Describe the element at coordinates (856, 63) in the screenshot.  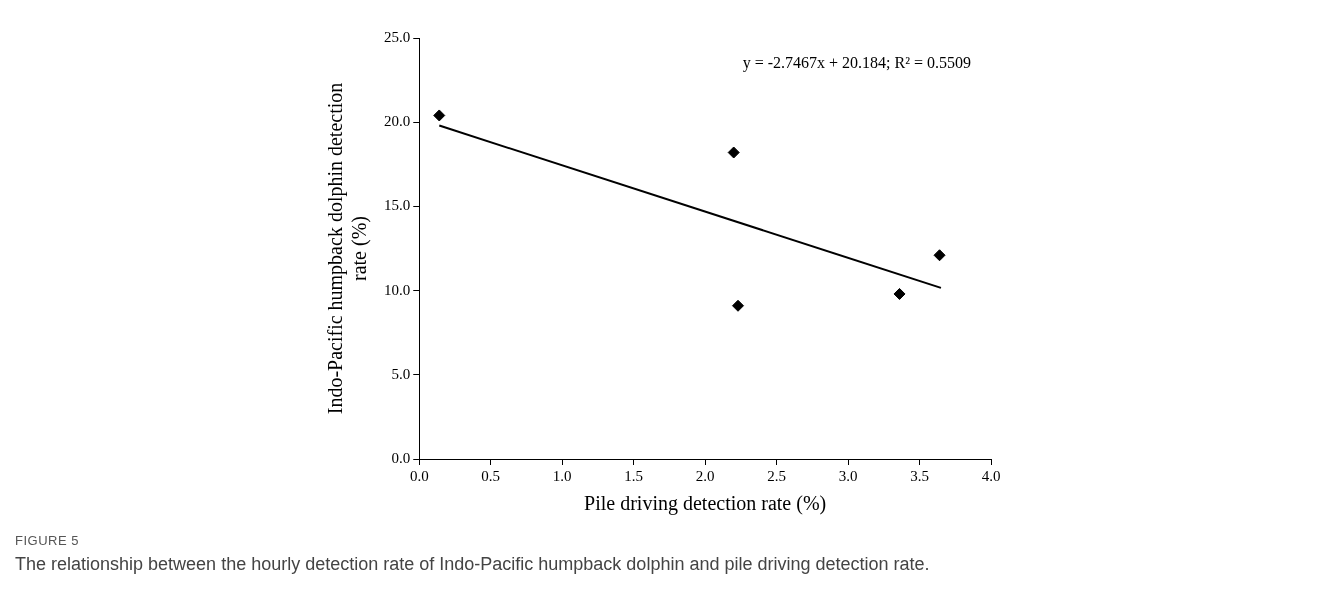
I see `annotation: y = -2.7467x + 20.184; R² = 0.5509` at that location.